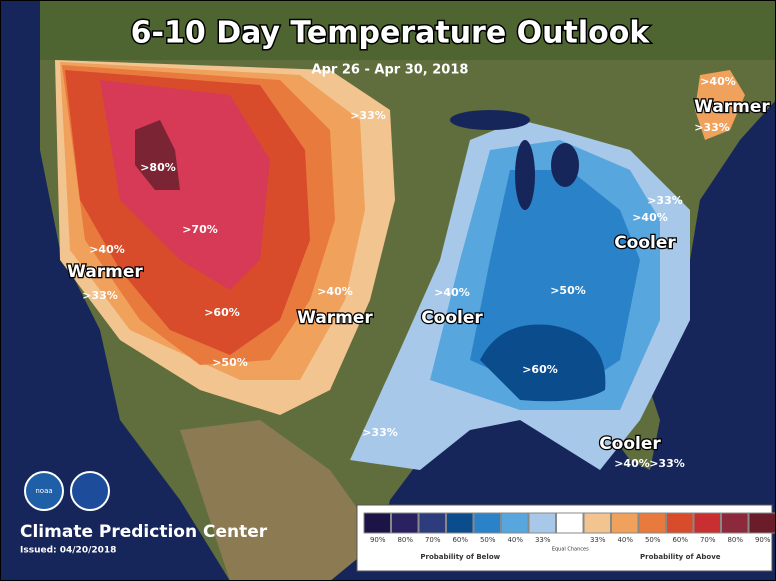 The width and height of the screenshot is (776, 581). I want to click on canada, so click(408, 30).